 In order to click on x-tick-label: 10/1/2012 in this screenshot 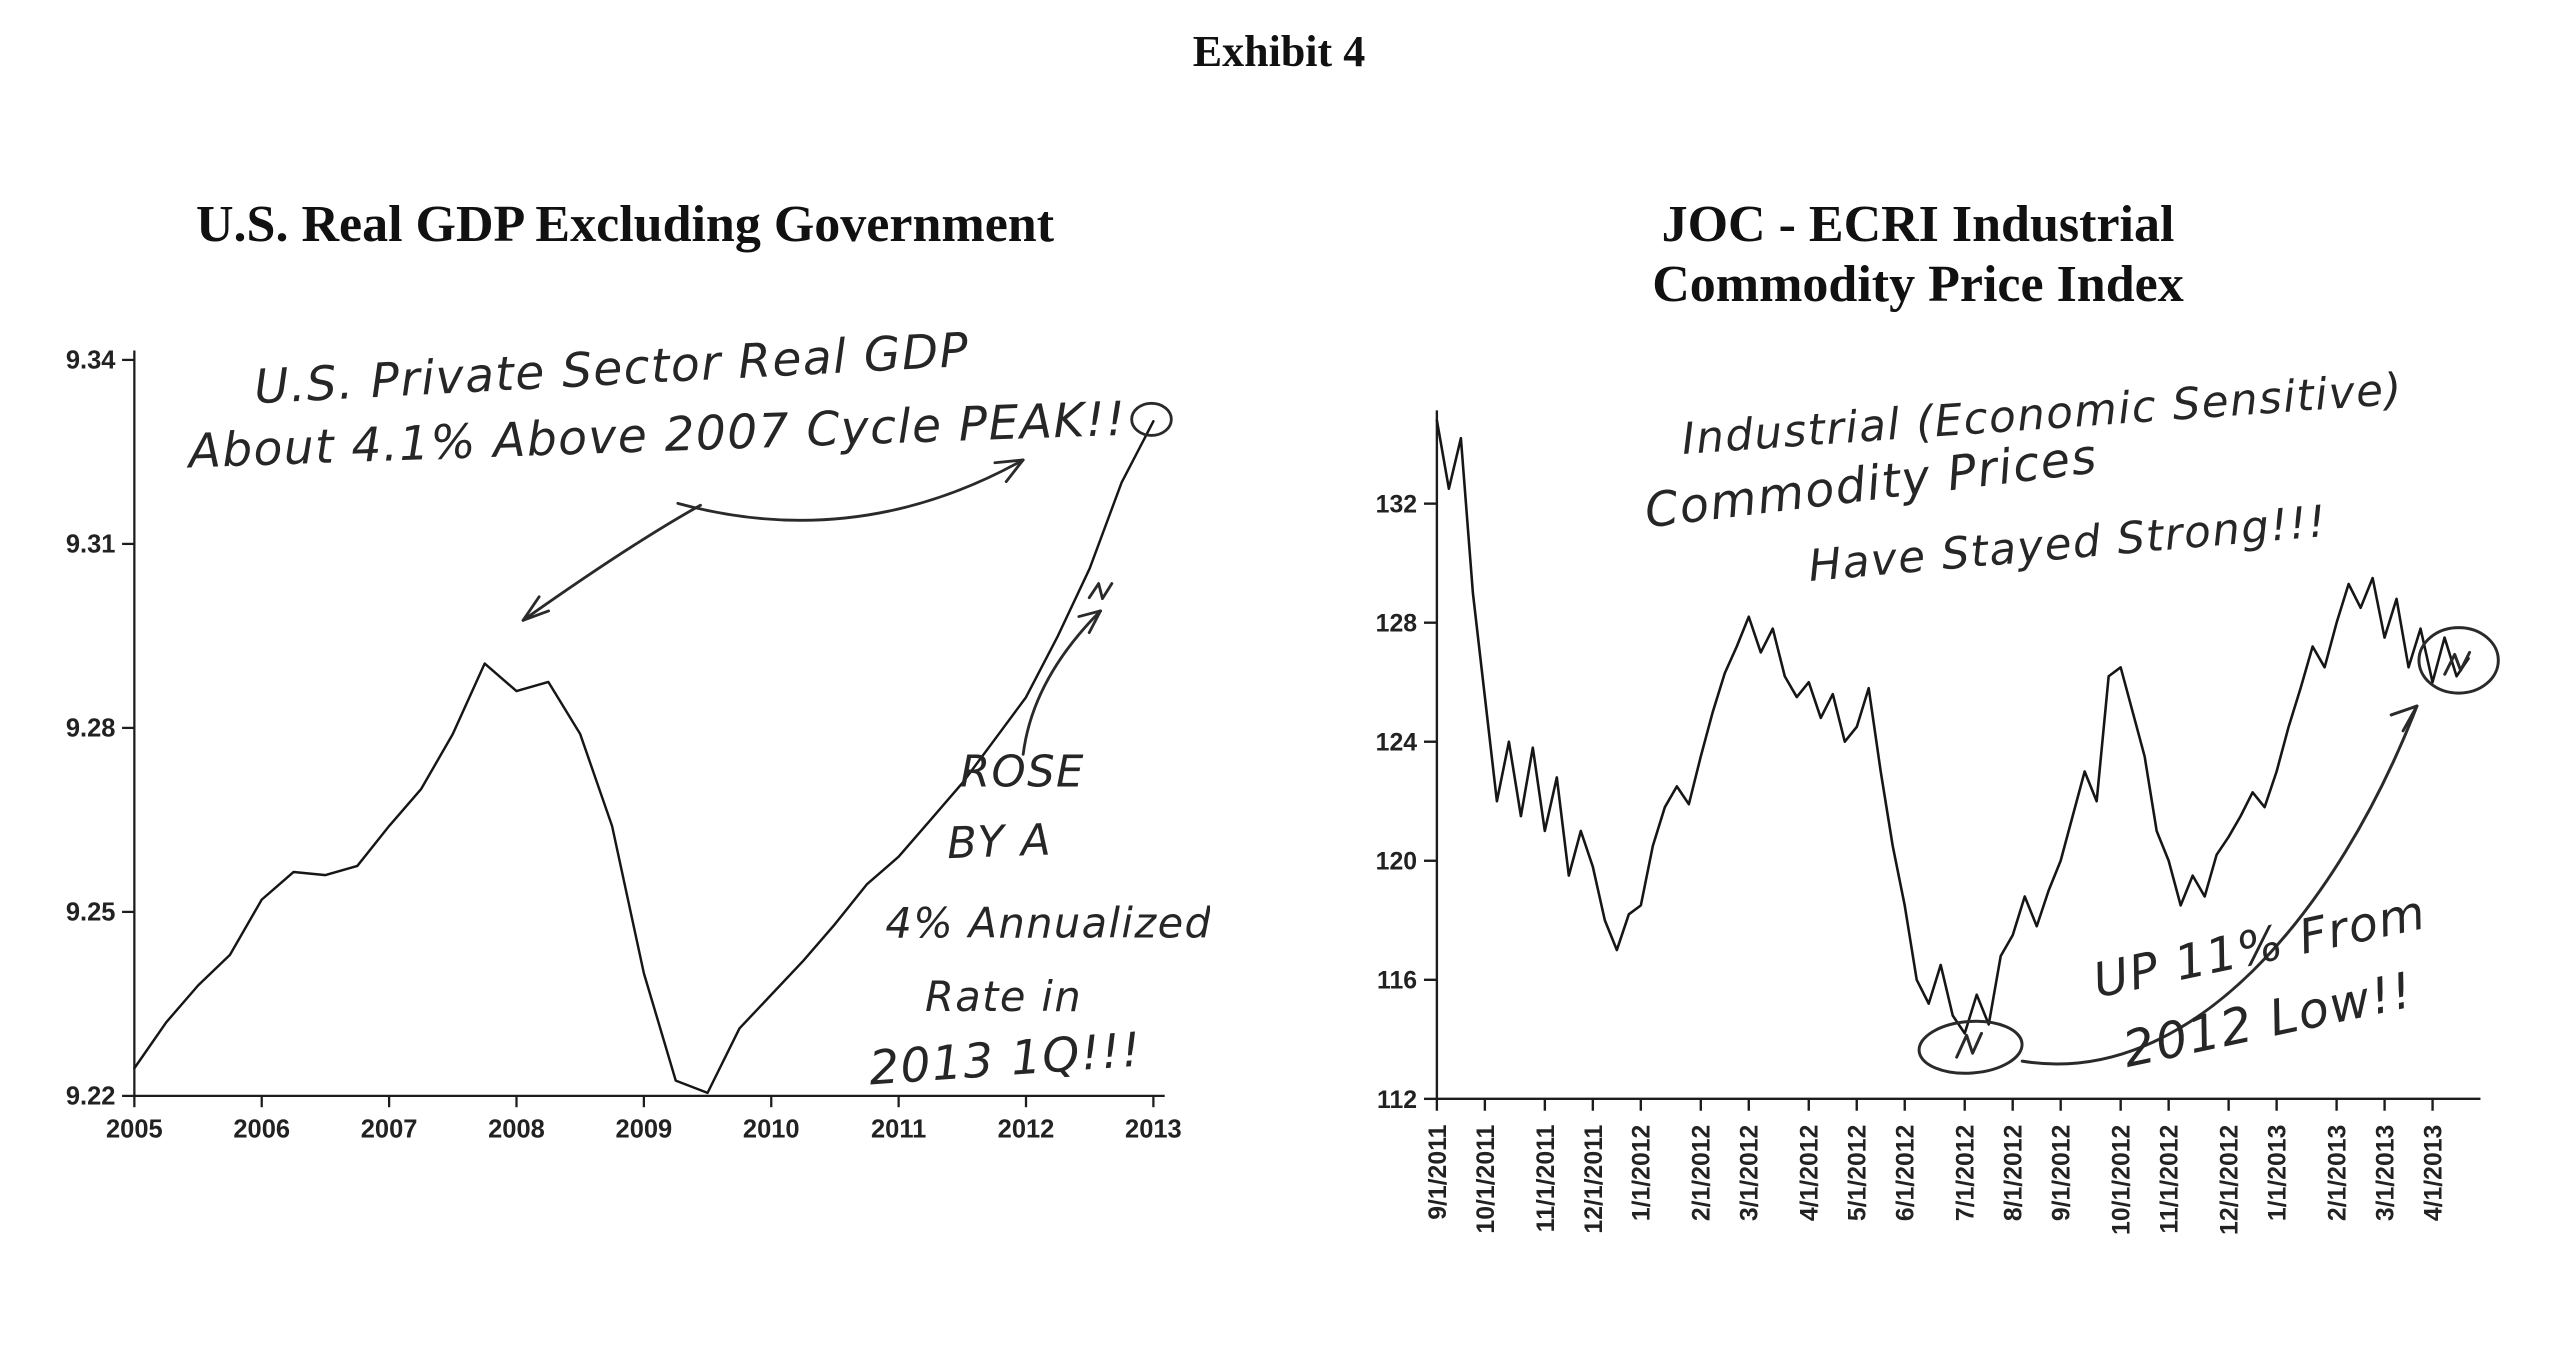, I will do `click(2122, 1179)`.